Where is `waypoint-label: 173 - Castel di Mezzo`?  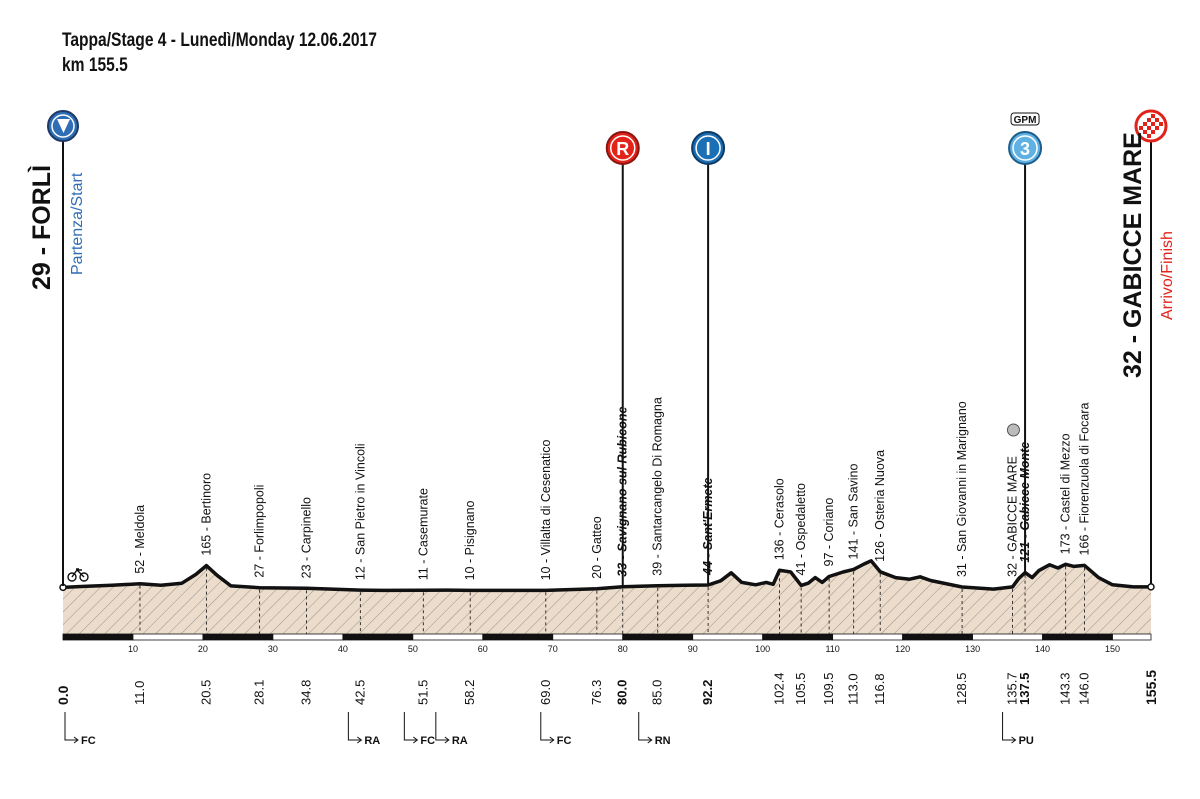 waypoint-label: 173 - Castel di Mezzo is located at coordinates (1066, 493).